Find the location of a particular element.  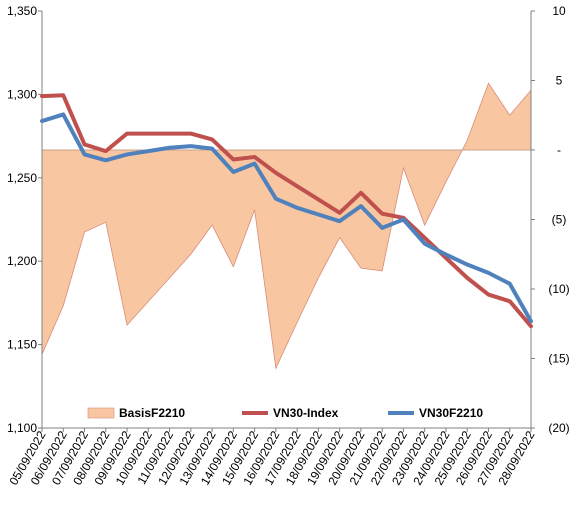

right-tick-label: 10 is located at coordinates (559, 11).